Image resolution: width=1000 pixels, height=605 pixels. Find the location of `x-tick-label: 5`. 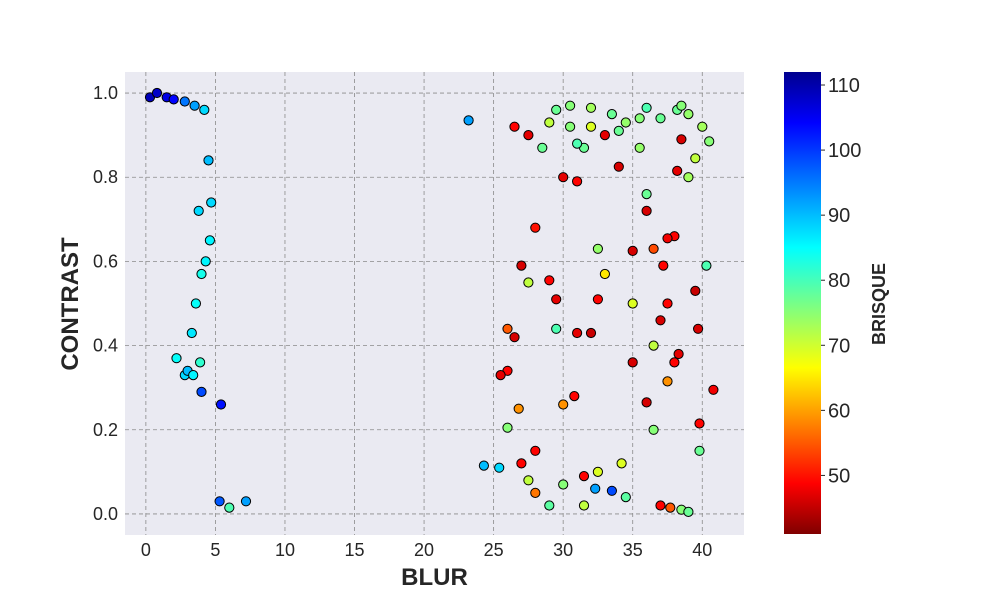

x-tick-label: 5 is located at coordinates (215, 550).